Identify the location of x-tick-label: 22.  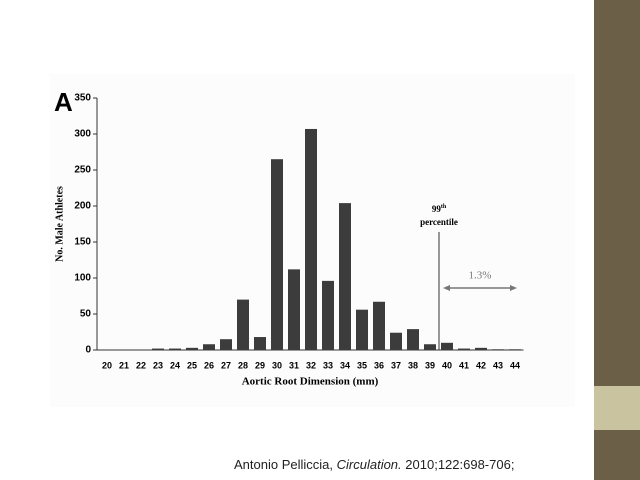
(141, 365).